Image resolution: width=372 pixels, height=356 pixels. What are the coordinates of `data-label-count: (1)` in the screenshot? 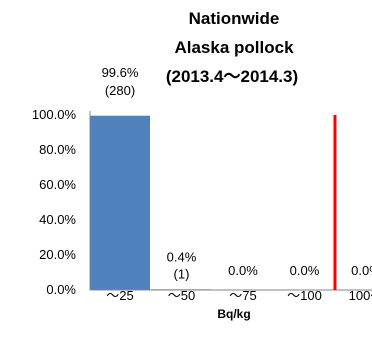 It's located at (182, 273).